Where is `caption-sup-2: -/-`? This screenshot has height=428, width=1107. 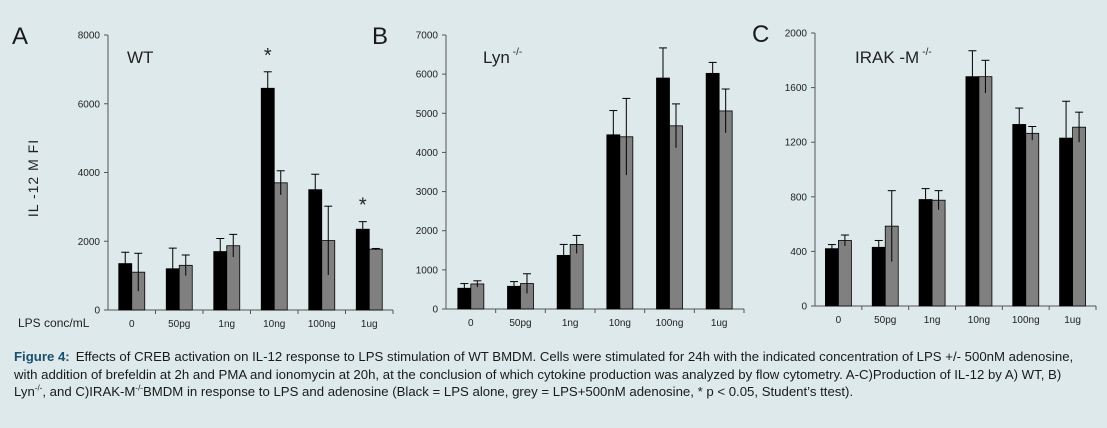 caption-sup-2: -/- is located at coordinates (139, 388).